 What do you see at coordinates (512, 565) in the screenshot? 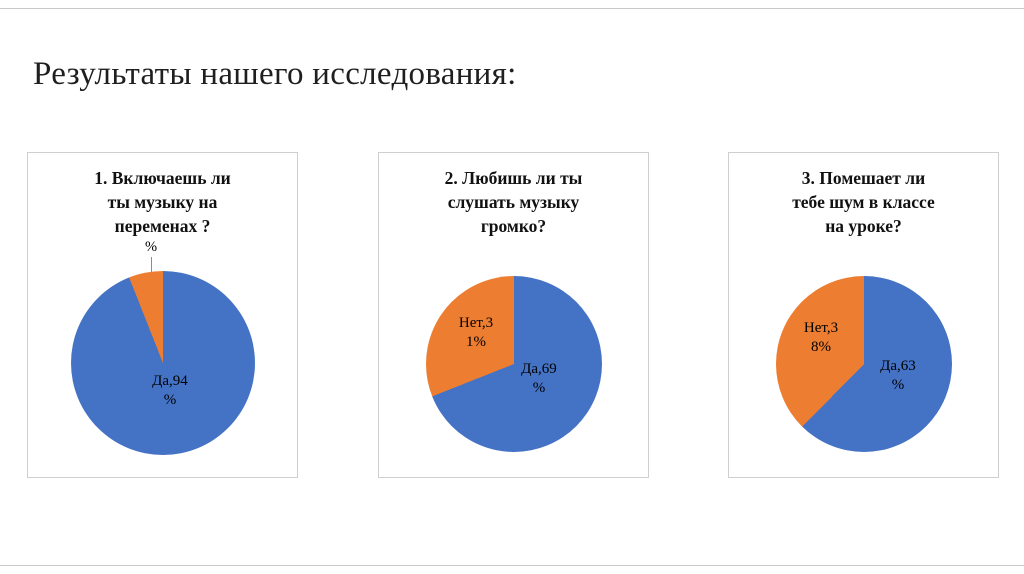
I see `bottom-divider` at bounding box center [512, 565].